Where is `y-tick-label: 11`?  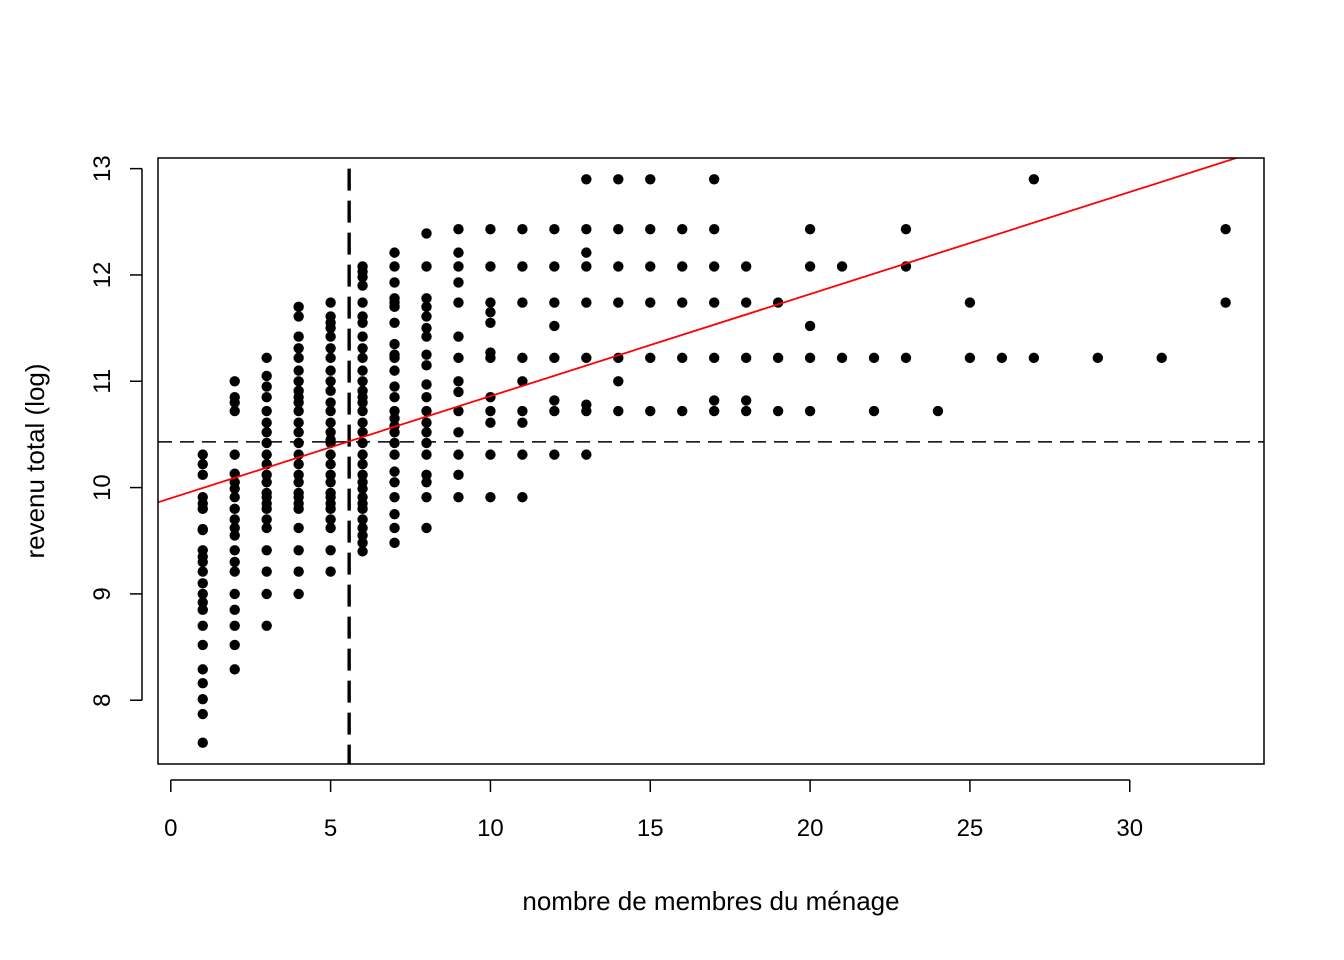
y-tick-label: 11 is located at coordinates (102, 381).